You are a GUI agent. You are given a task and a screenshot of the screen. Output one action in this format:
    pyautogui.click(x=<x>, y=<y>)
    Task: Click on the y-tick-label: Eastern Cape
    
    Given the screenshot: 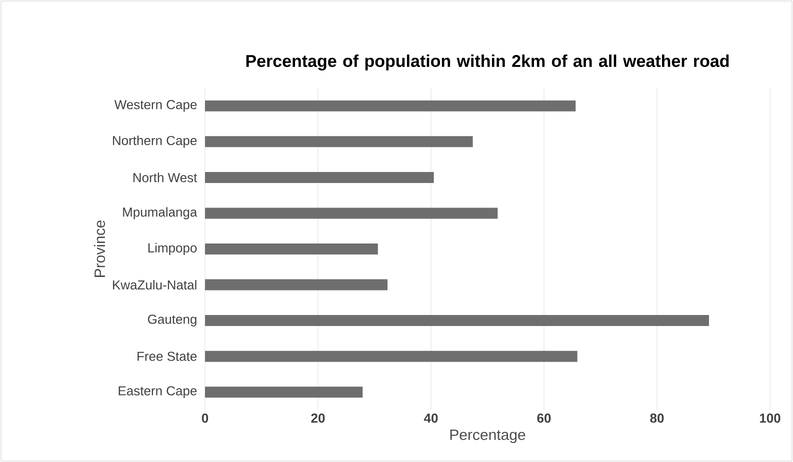 What is the action you would take?
    pyautogui.click(x=157, y=392)
    